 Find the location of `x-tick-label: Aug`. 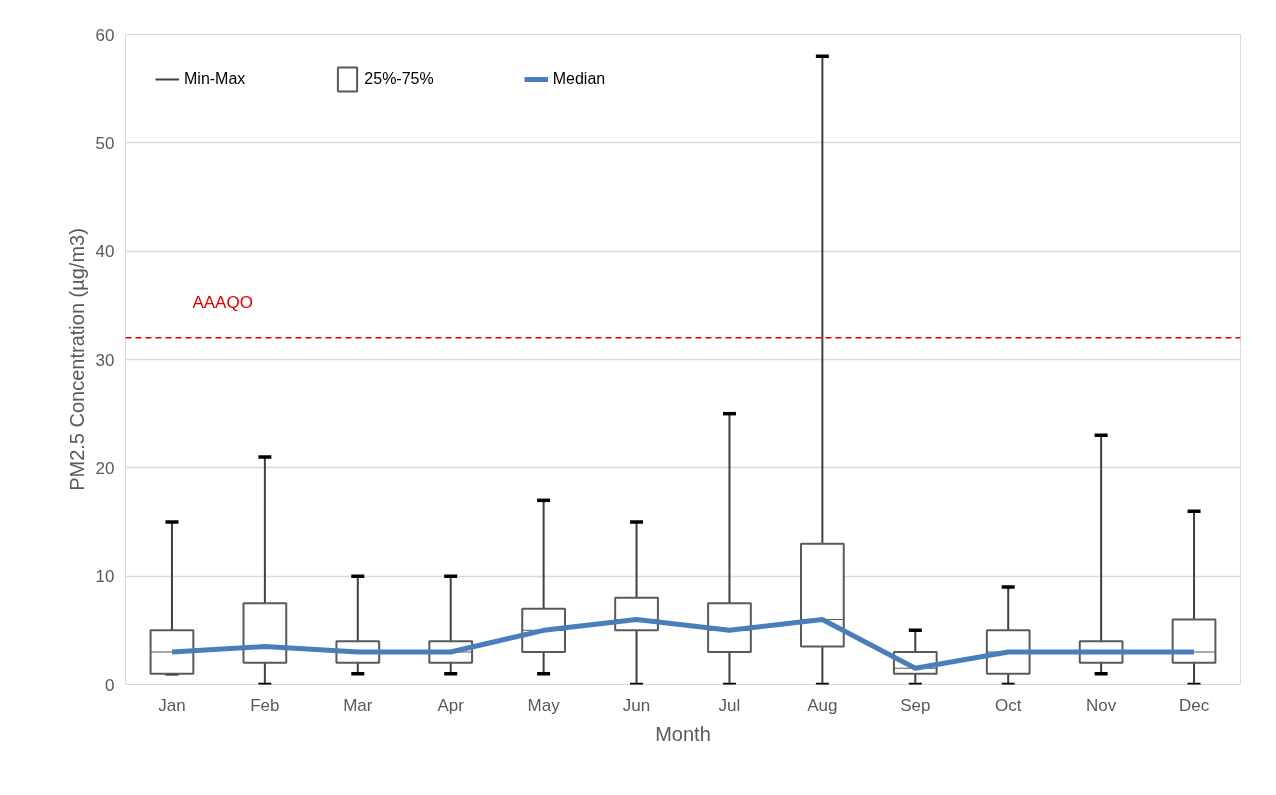

x-tick-label: Aug is located at coordinates (822, 705).